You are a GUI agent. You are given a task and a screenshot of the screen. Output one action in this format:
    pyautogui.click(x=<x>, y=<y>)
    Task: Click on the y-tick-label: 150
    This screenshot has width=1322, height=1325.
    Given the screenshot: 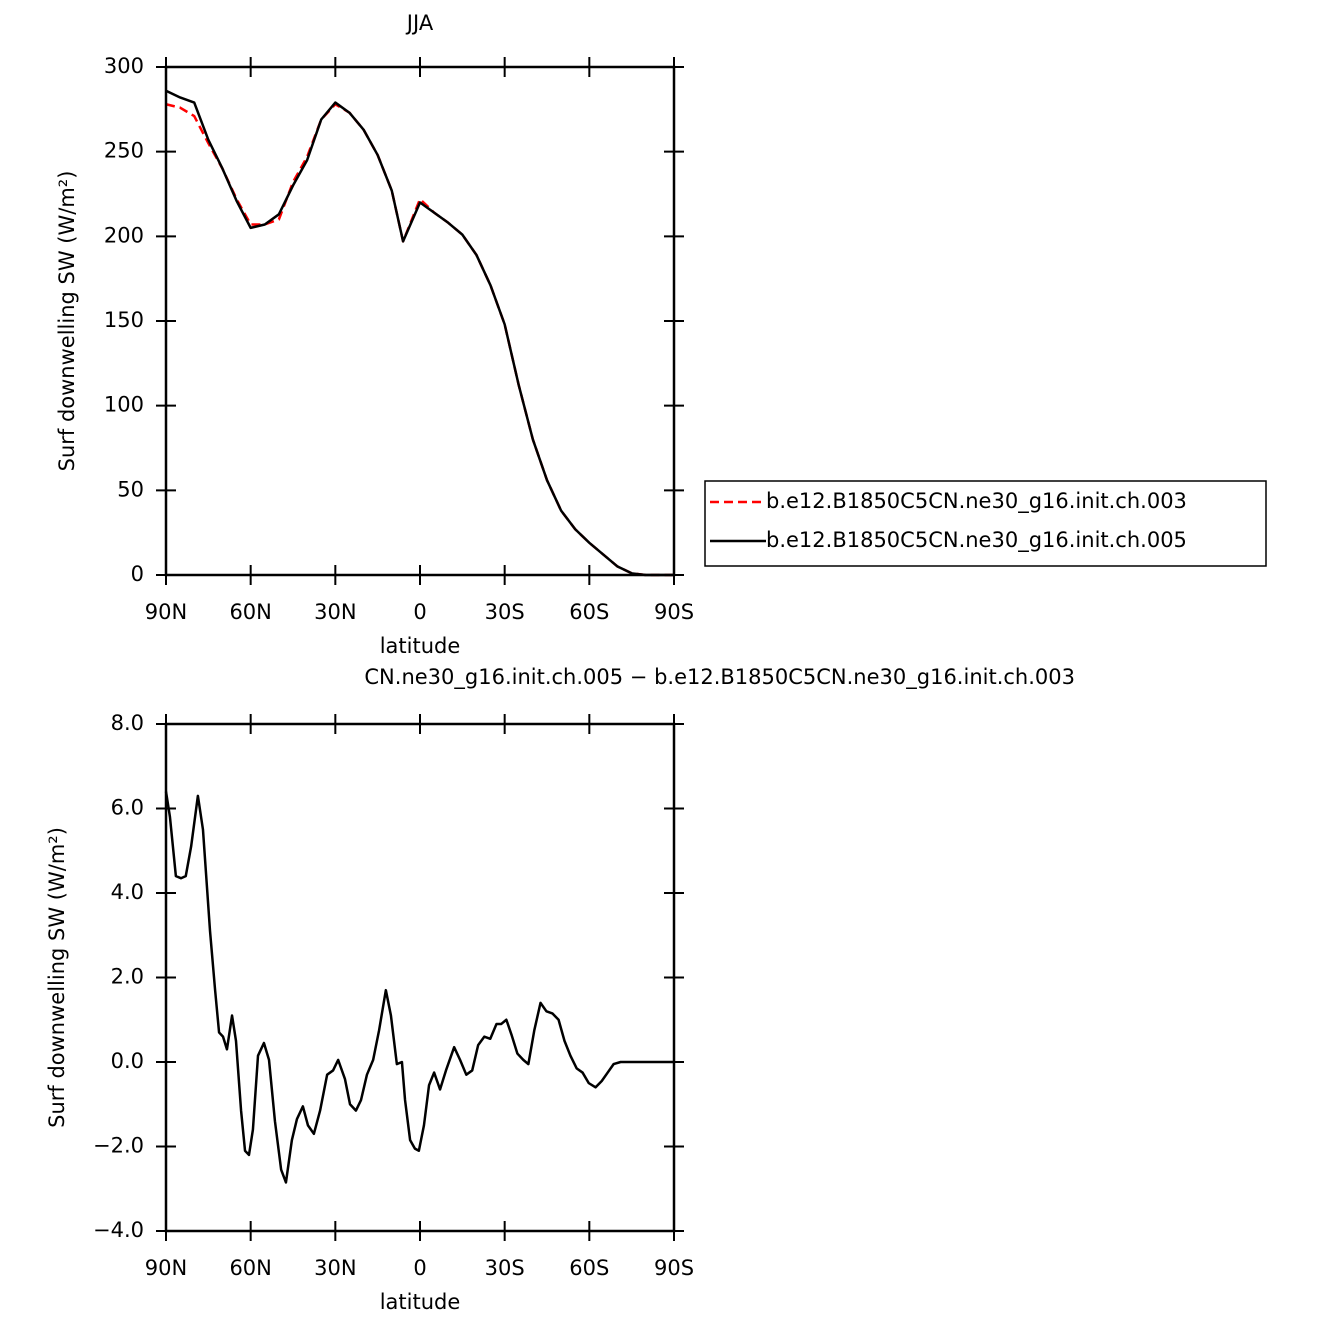 What is the action you would take?
    pyautogui.click(x=124, y=320)
    